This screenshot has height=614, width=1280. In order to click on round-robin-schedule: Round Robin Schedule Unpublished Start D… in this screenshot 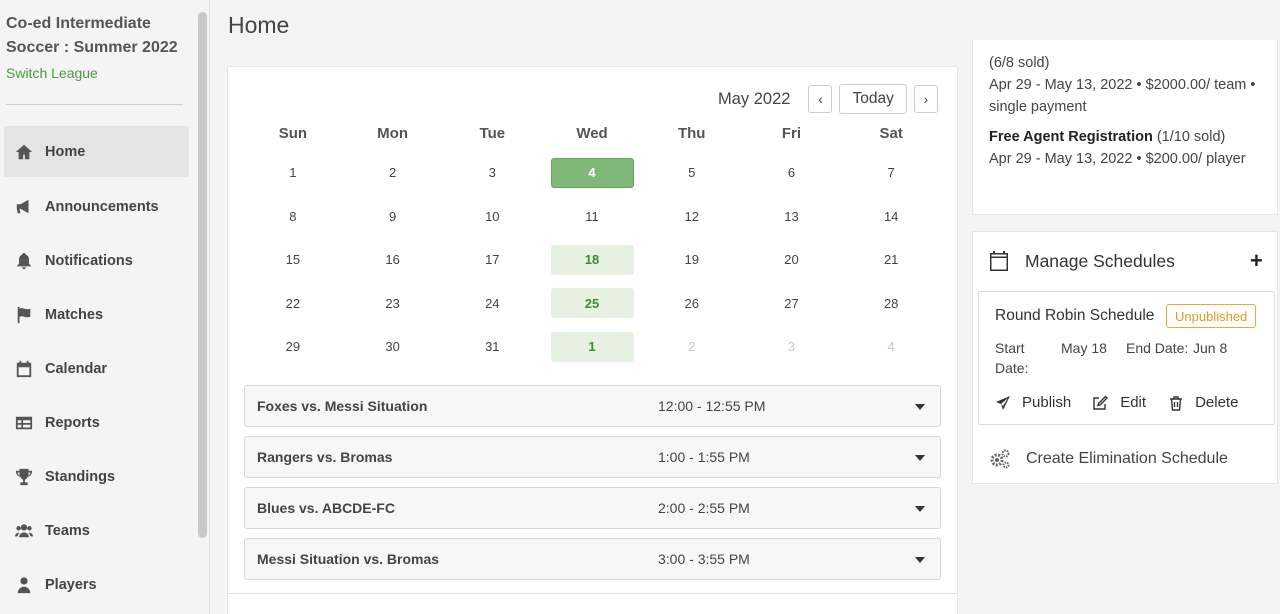, I will do `click(1126, 358)`.